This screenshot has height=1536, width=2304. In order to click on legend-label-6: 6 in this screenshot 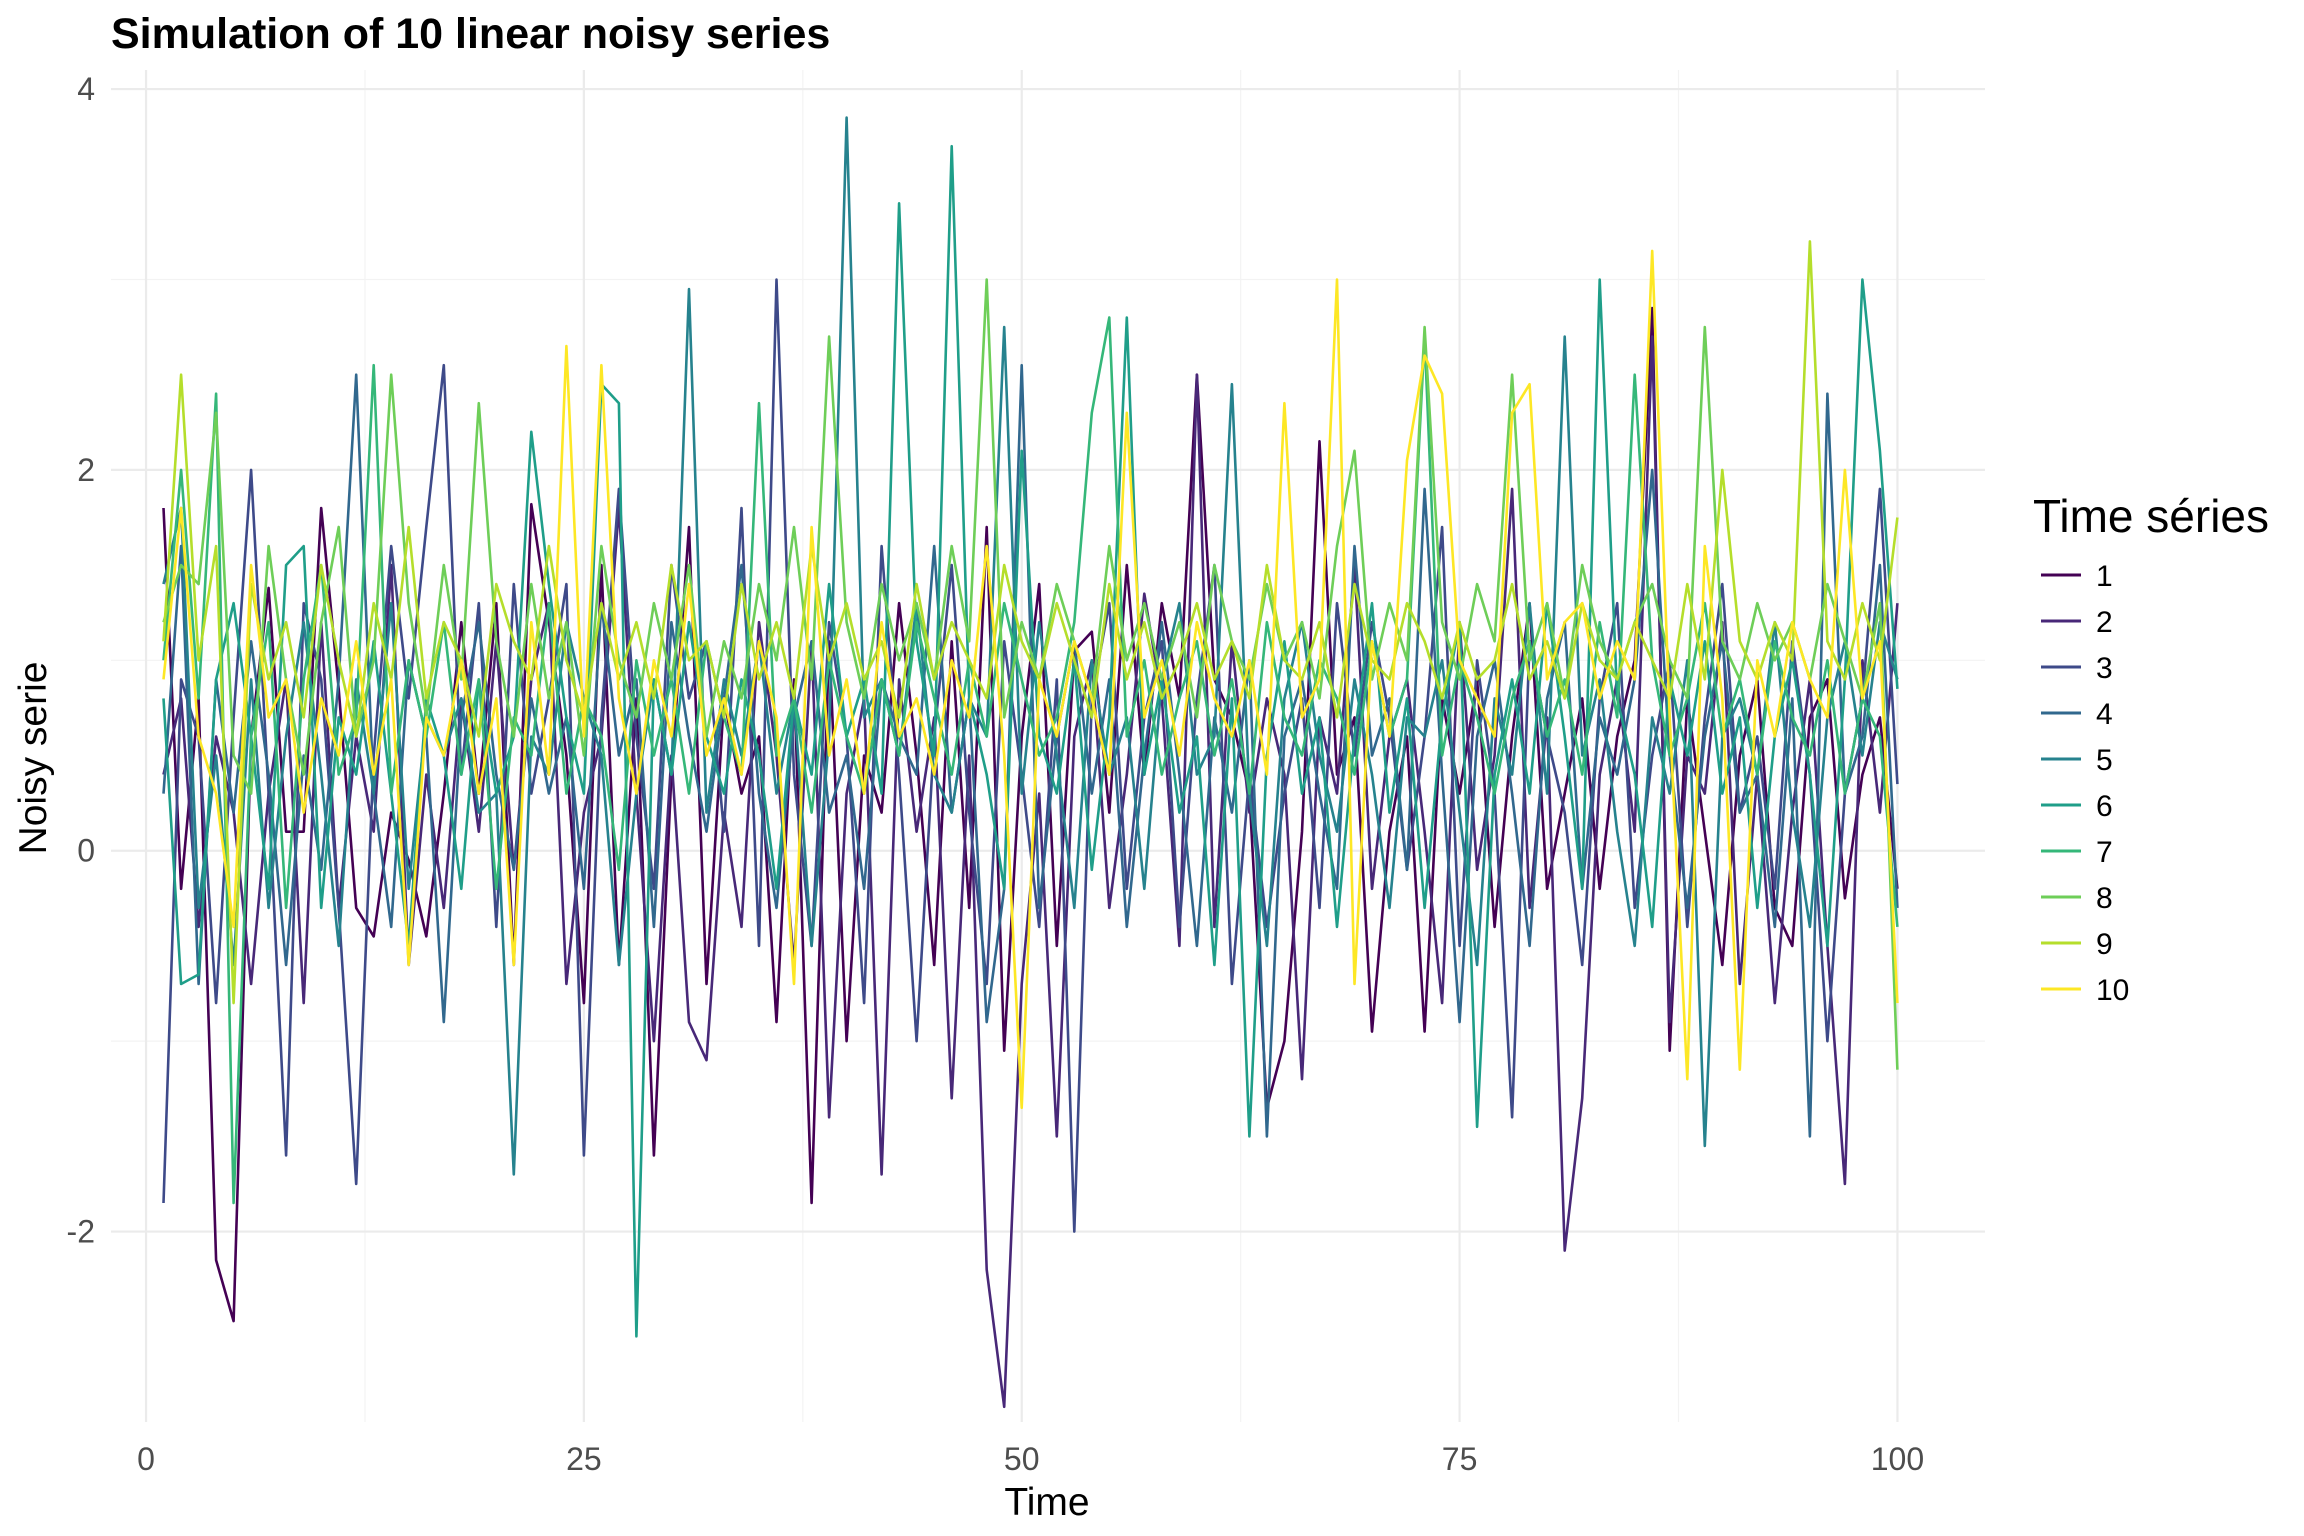, I will do `click(2104, 806)`.